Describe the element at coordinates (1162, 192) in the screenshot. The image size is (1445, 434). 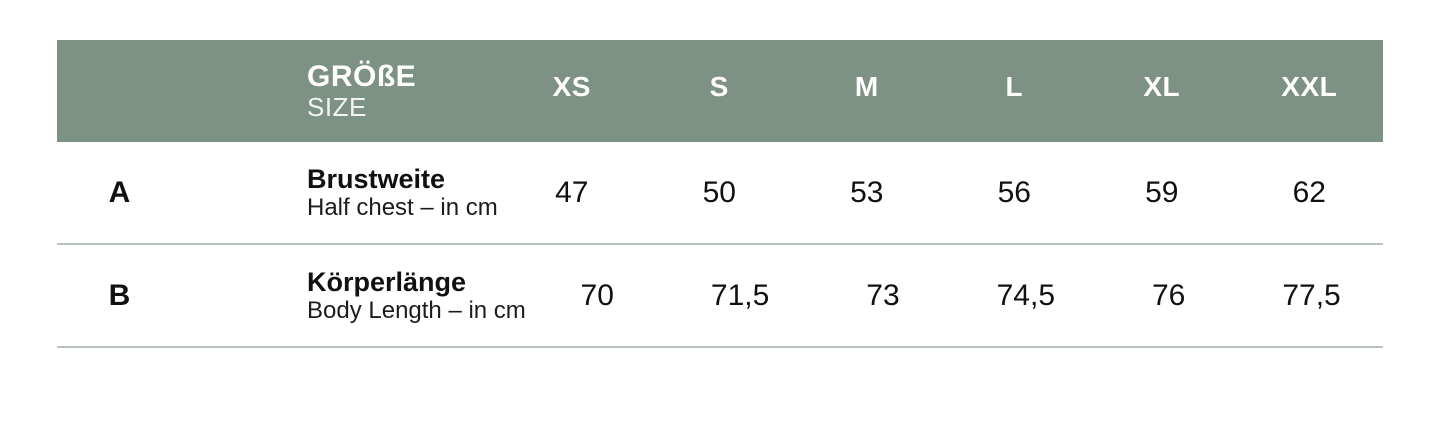
I see `cell-value: 59` at that location.